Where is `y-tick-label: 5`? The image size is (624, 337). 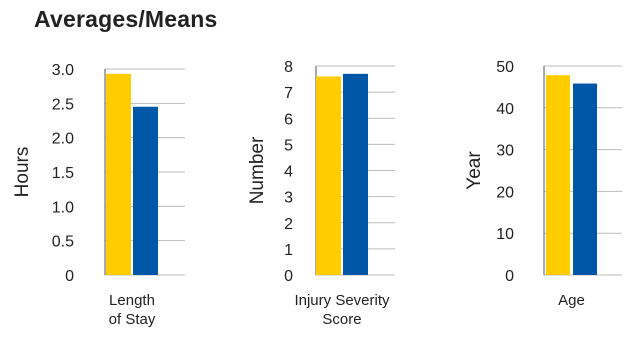
y-tick-label: 5 is located at coordinates (288, 145).